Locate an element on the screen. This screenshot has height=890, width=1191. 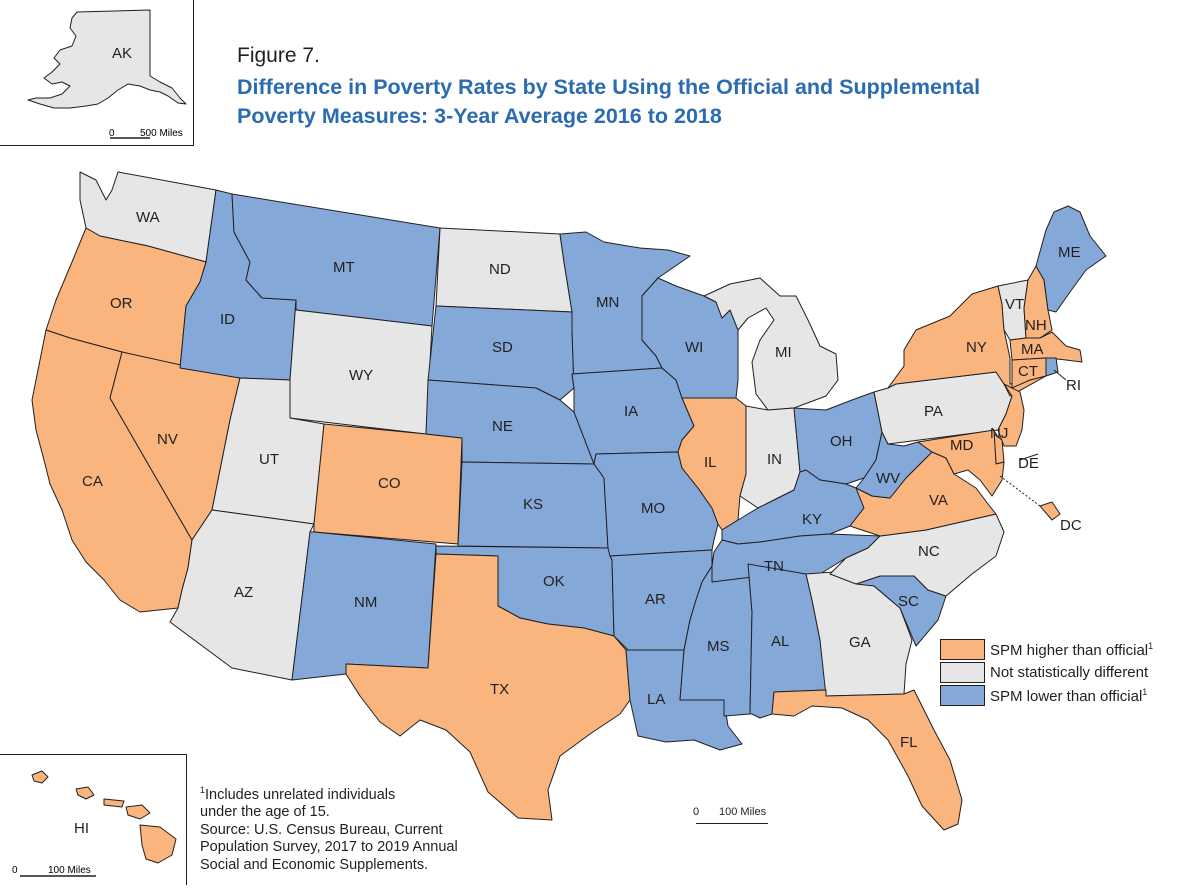
hi-scale-zero: 0 is located at coordinates (15, 870).